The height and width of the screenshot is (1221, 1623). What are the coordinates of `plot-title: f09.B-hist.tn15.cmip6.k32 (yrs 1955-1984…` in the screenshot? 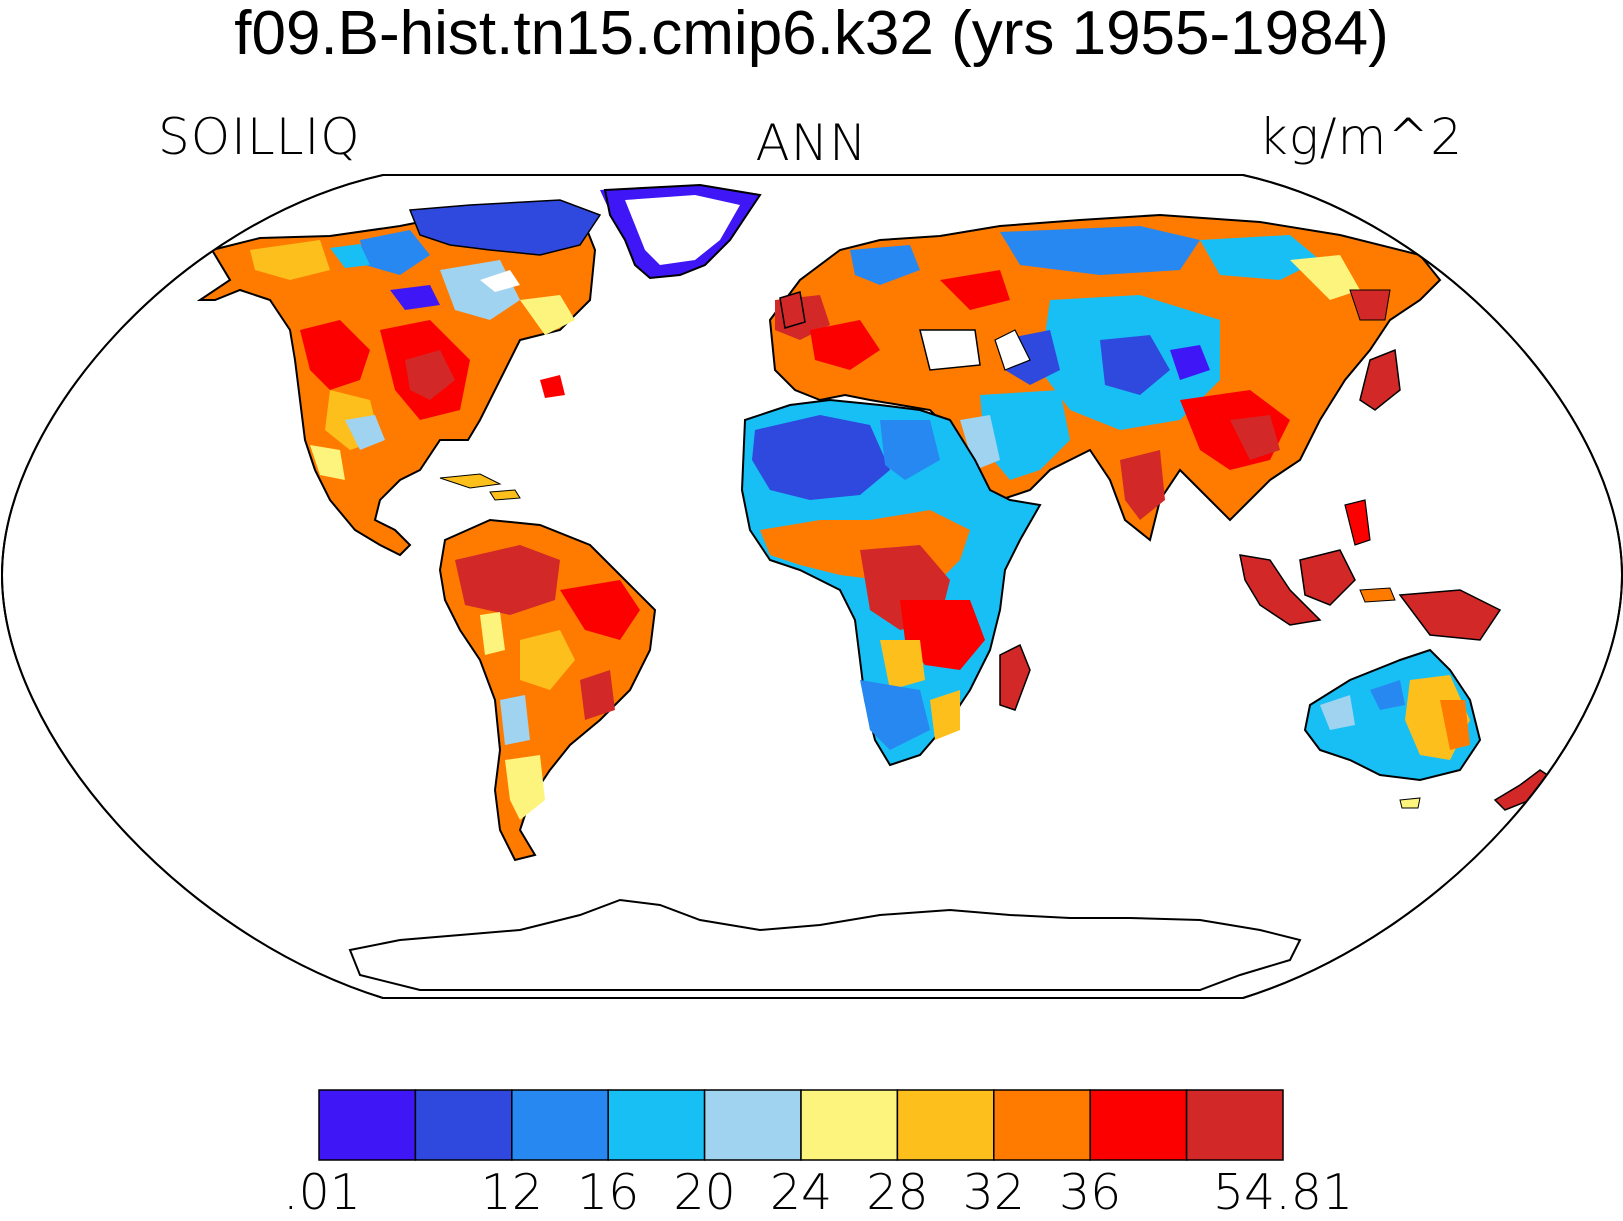 It's located at (811, 34).